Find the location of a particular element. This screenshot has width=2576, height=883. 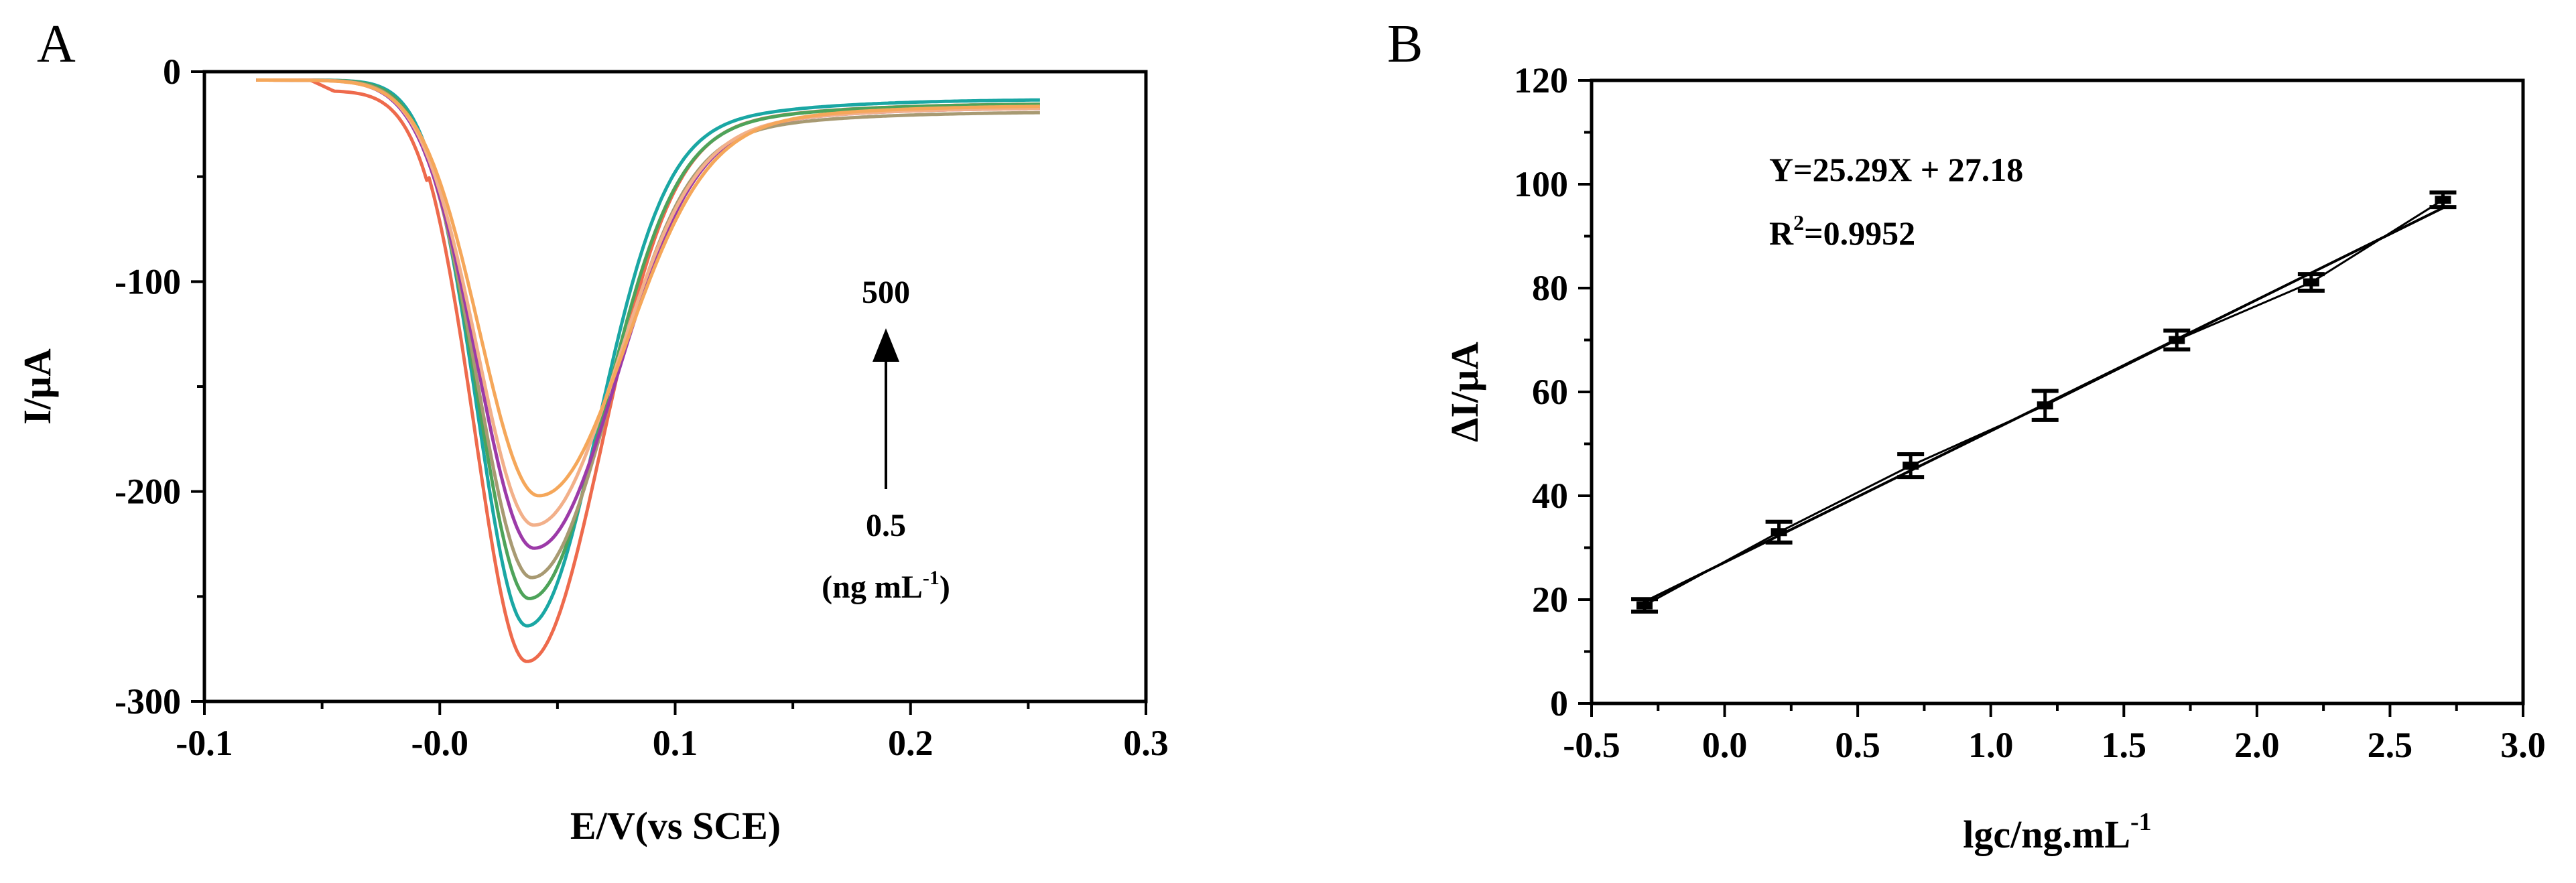

panel-b-x-tick-label: 1.5 is located at coordinates (2124, 745).